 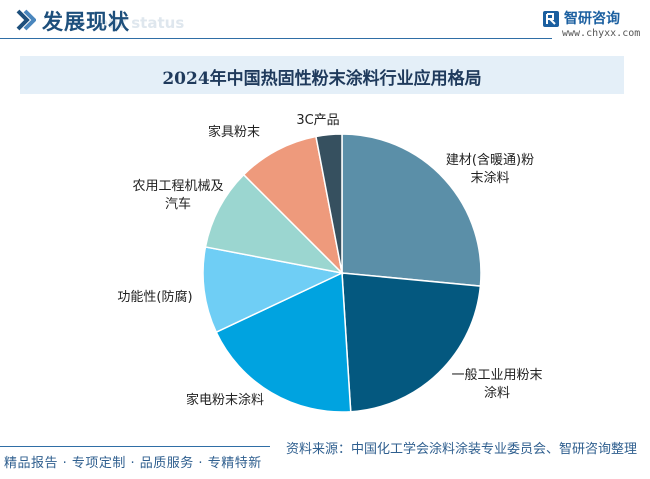 What do you see at coordinates (322, 79) in the screenshot?
I see `chart-title: 2024年中国热固性粉末涂料行业应用格局` at bounding box center [322, 79].